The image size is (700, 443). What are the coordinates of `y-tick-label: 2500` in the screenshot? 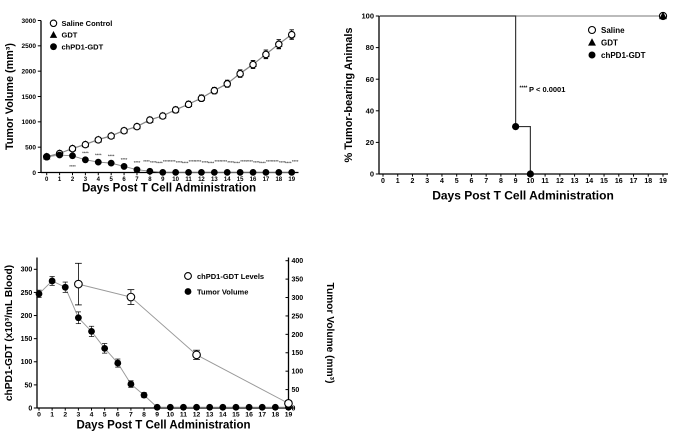 It's located at (29, 46).